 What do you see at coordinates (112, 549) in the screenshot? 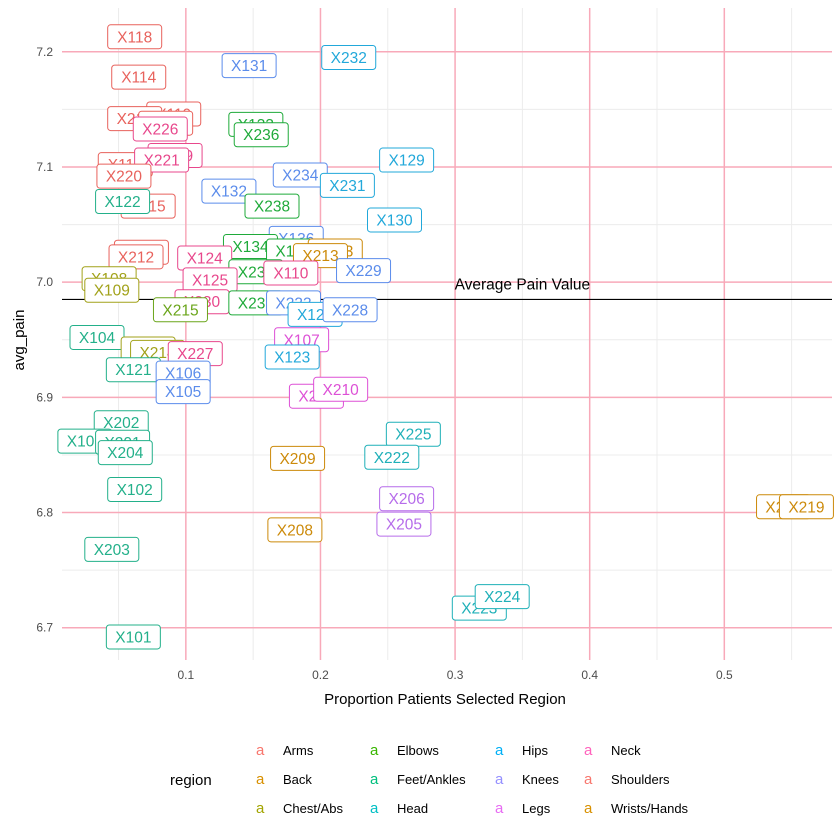
I see `point-label: X203` at bounding box center [112, 549].